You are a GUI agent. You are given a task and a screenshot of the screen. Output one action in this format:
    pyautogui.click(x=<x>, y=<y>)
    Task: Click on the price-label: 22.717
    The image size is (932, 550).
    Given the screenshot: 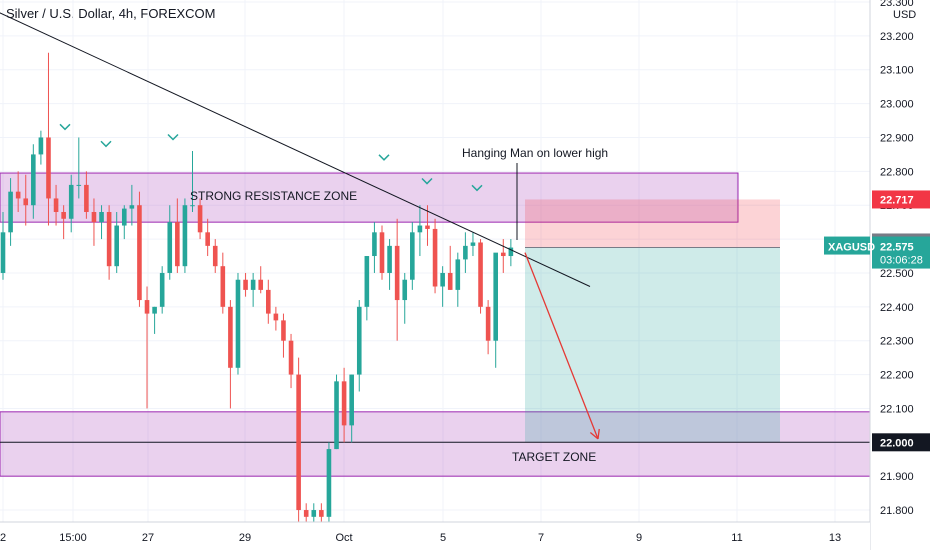 What is the action you would take?
    pyautogui.click(x=901, y=199)
    